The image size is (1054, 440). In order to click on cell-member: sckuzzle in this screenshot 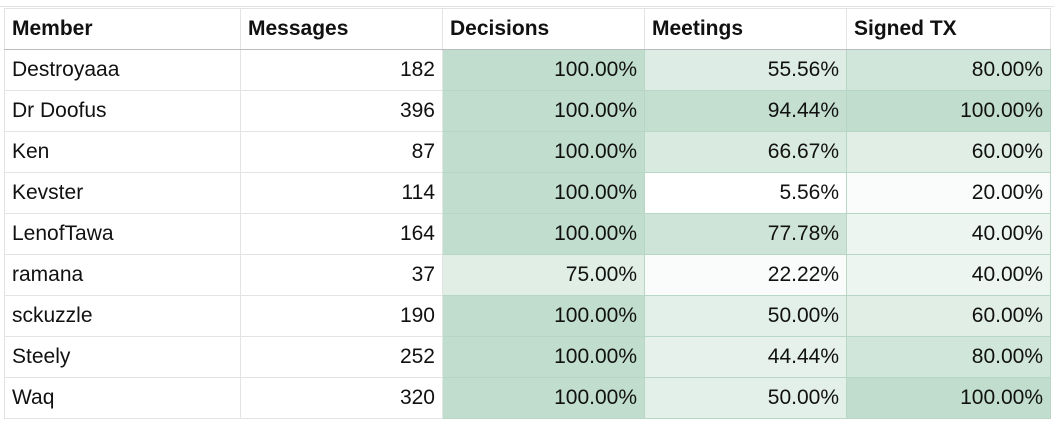, I will do `click(122, 316)`.